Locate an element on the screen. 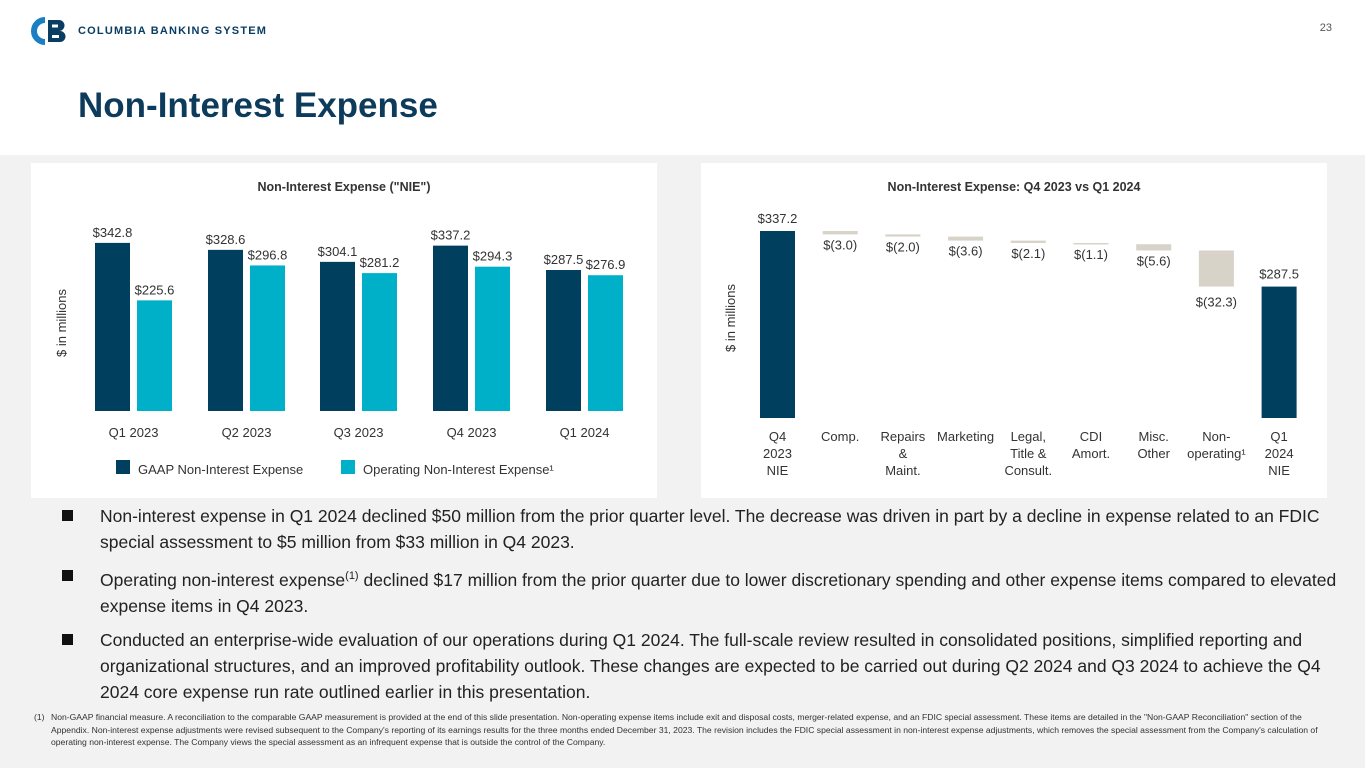 Image resolution: width=1365 pixels, height=768 pixels. legend-label: GAAP Non-Interest Expense is located at coordinates (220, 469).